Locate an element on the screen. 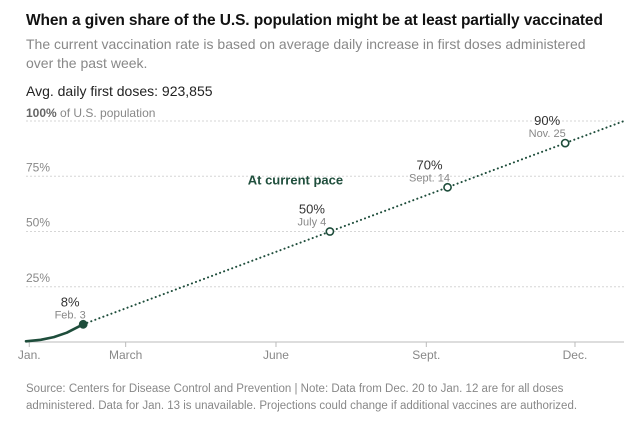 Image resolution: width=638 pixels, height=422 pixels. milestone-date: July 4 is located at coordinates (312, 223).